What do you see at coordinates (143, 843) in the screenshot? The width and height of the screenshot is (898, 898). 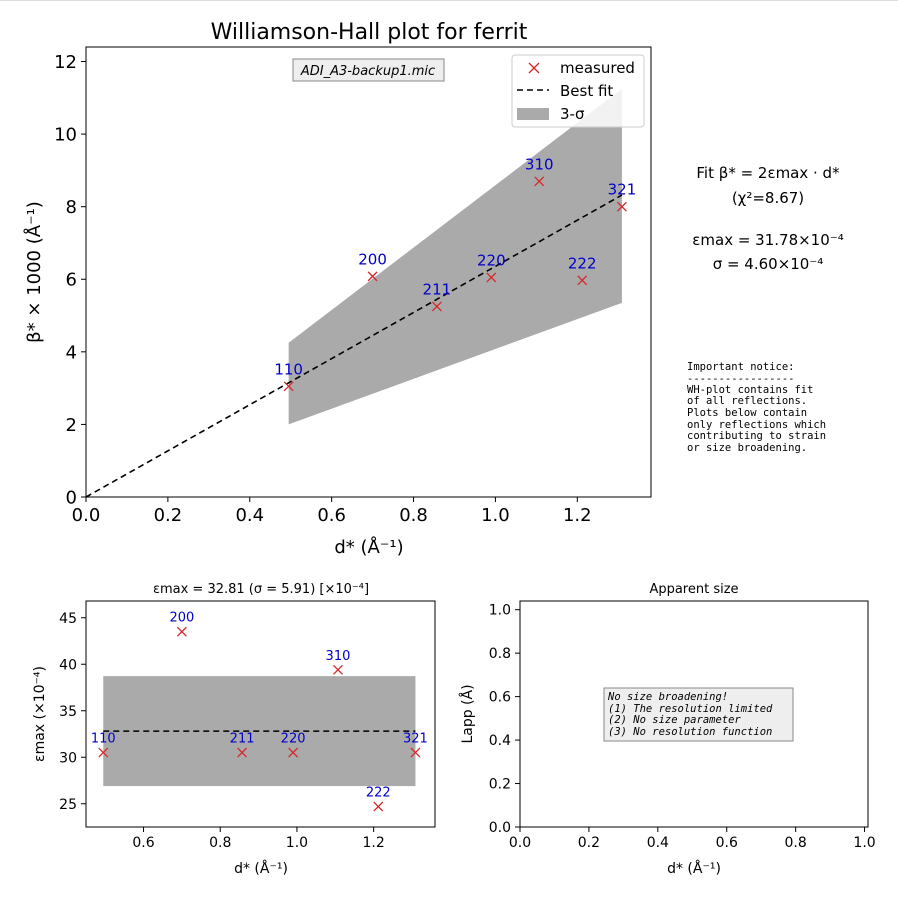 I see `strain-xtick-label: 0.6` at bounding box center [143, 843].